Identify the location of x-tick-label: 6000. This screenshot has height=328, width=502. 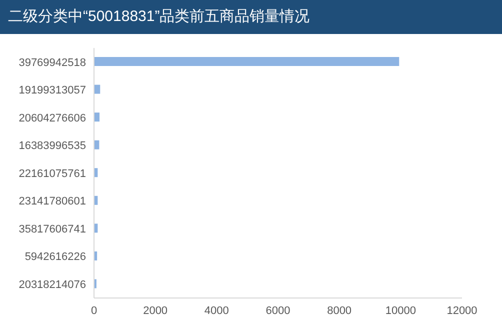
(278, 310).